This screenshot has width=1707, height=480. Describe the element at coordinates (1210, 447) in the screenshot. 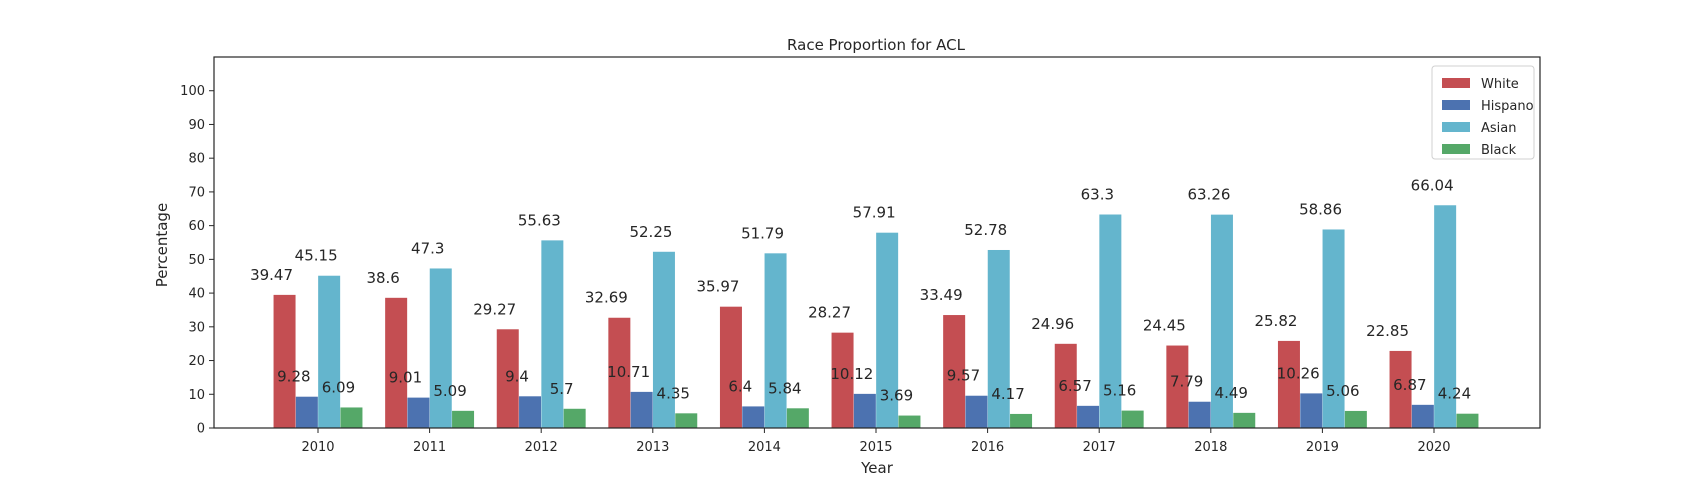

I see `x-tick-label: 2018` at that location.